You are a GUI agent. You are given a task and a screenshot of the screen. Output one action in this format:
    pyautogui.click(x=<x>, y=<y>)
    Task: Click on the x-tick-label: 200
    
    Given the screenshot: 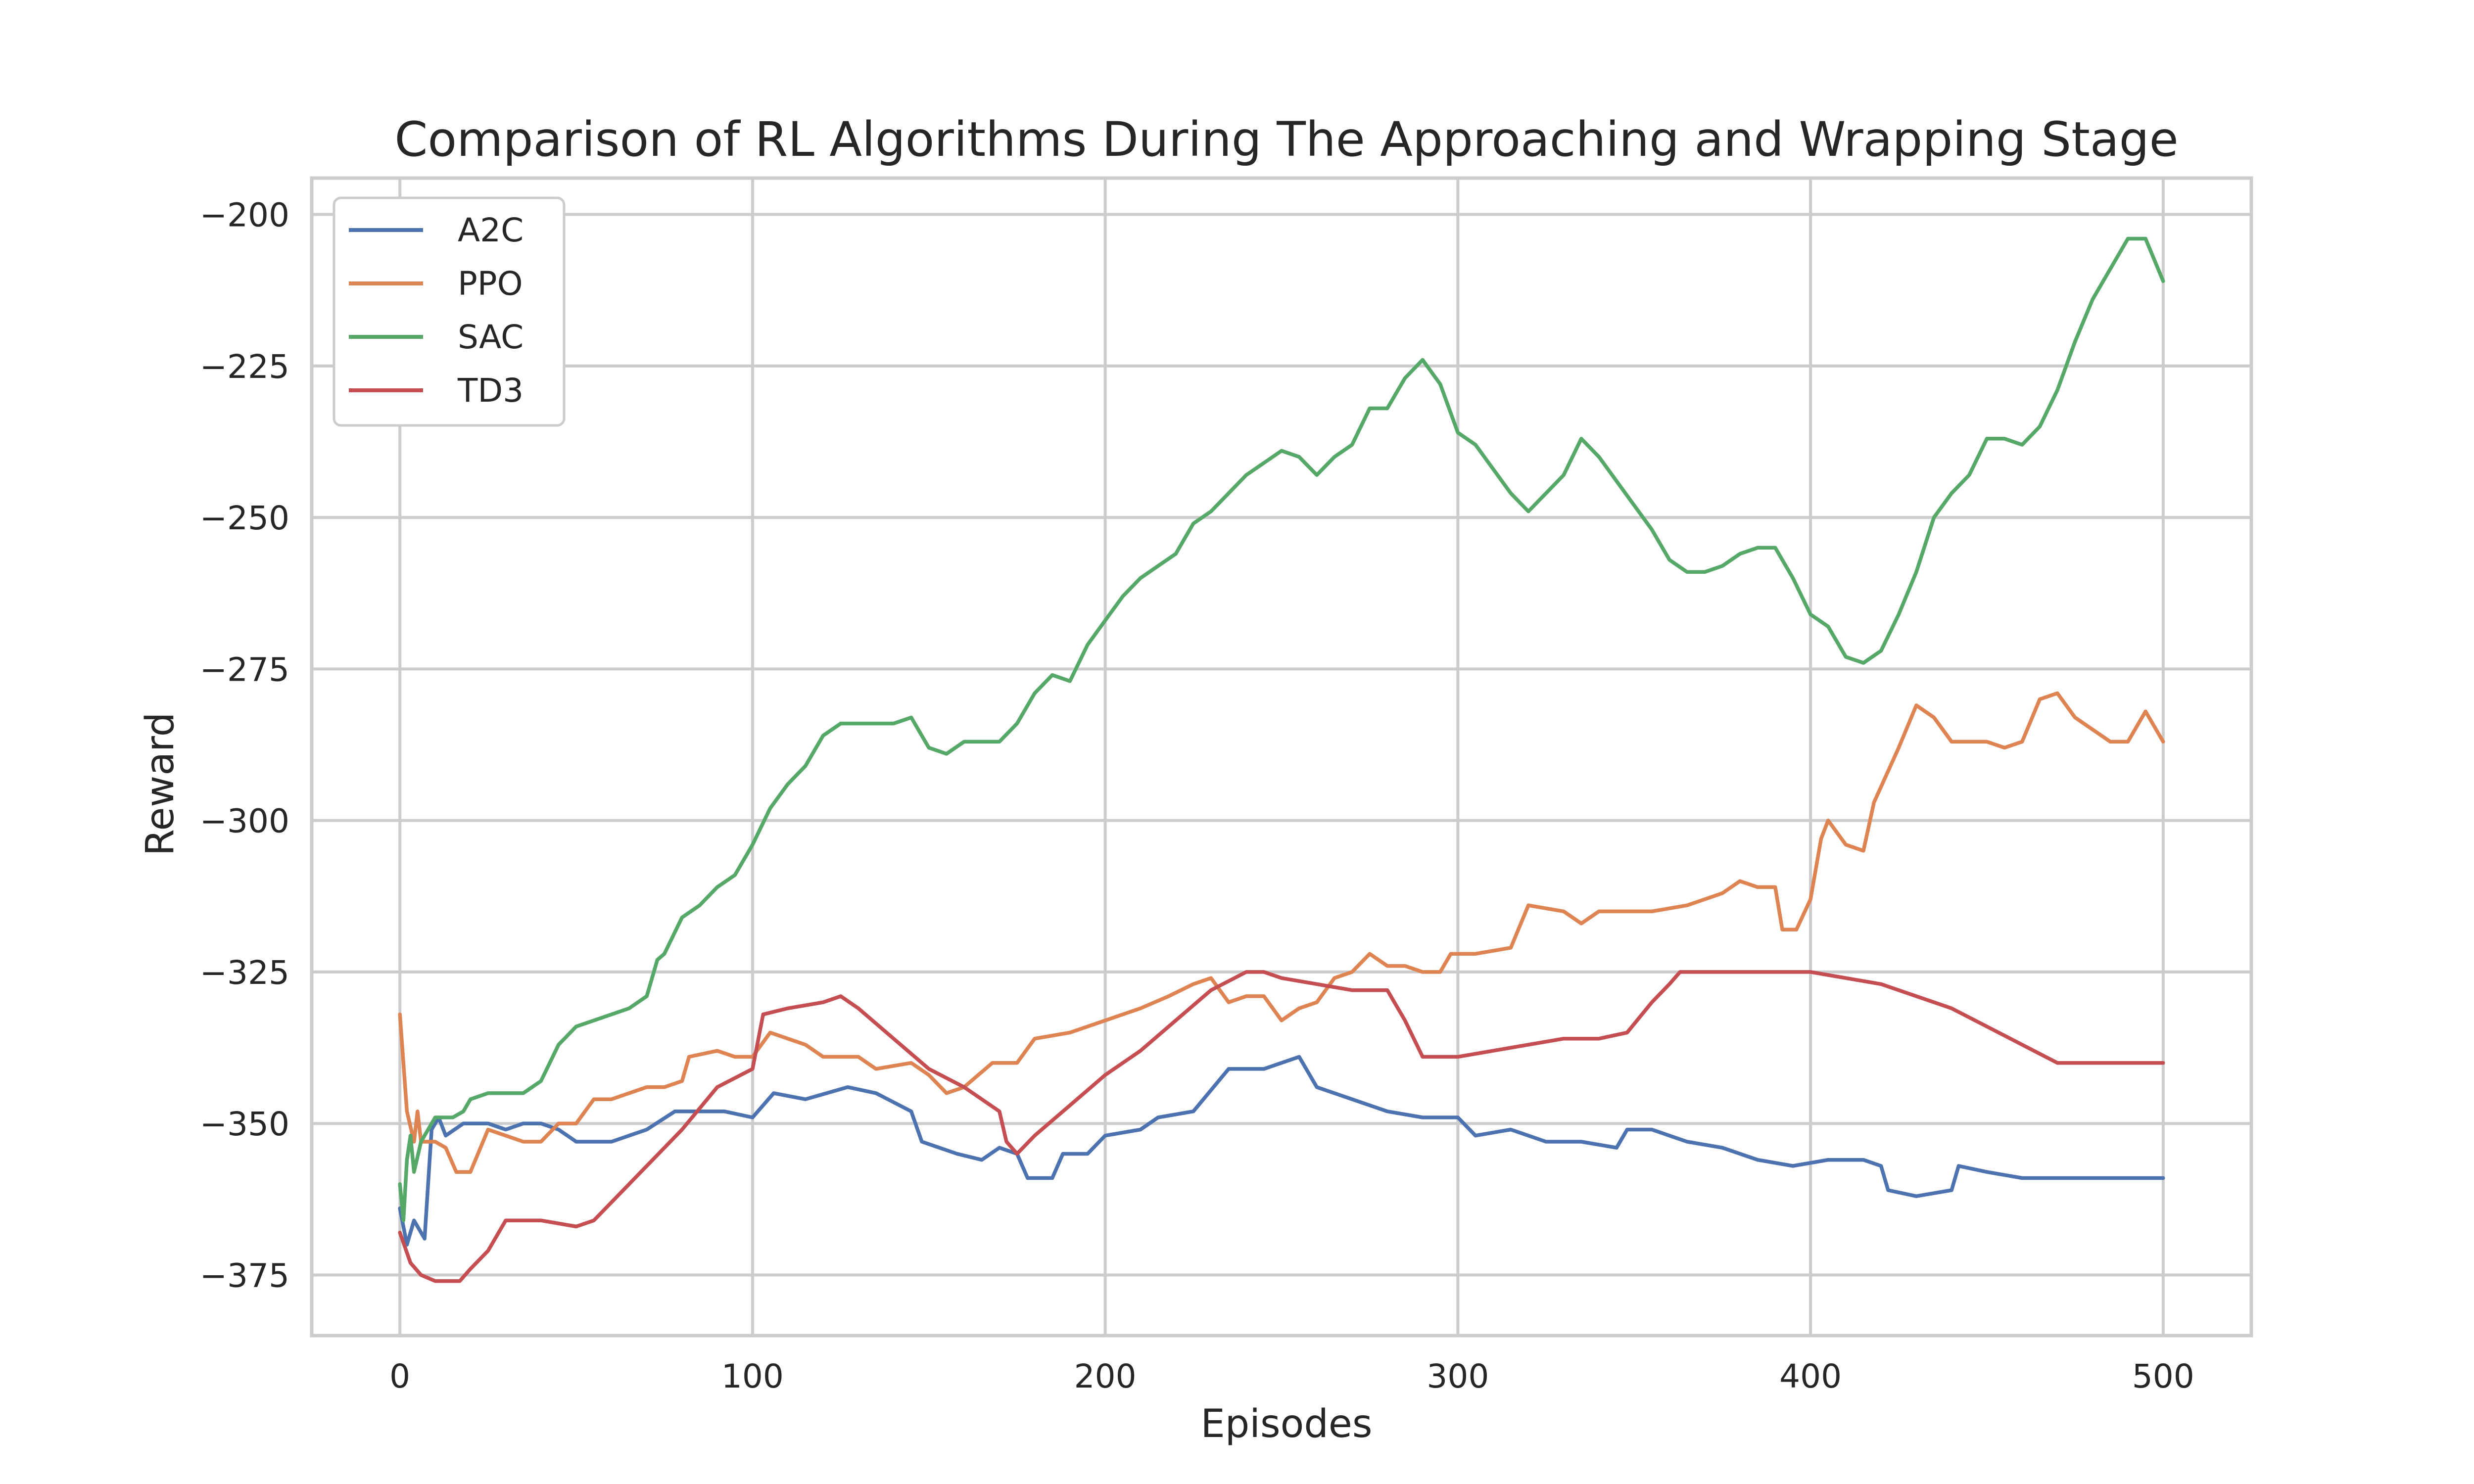 What is the action you would take?
    pyautogui.click(x=1106, y=1376)
    